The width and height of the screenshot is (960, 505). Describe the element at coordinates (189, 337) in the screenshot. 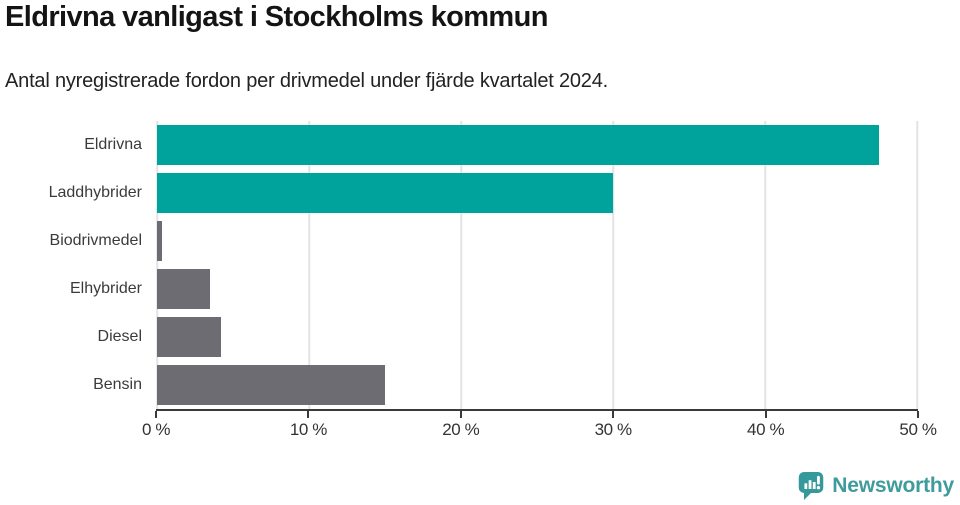

I see `bar-diesel` at that location.